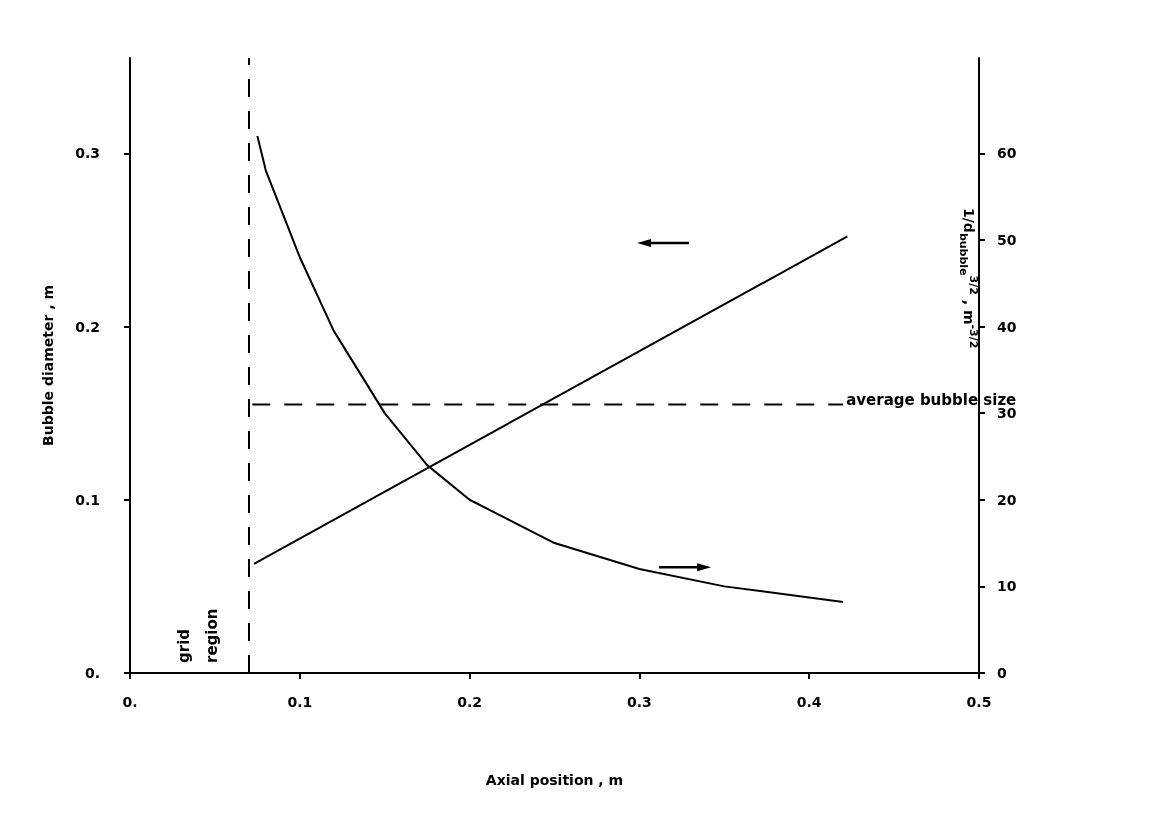 This screenshot has width=1151, height=817. What do you see at coordinates (554, 780) in the screenshot?
I see `x-axis-title: Axial position , m` at bounding box center [554, 780].